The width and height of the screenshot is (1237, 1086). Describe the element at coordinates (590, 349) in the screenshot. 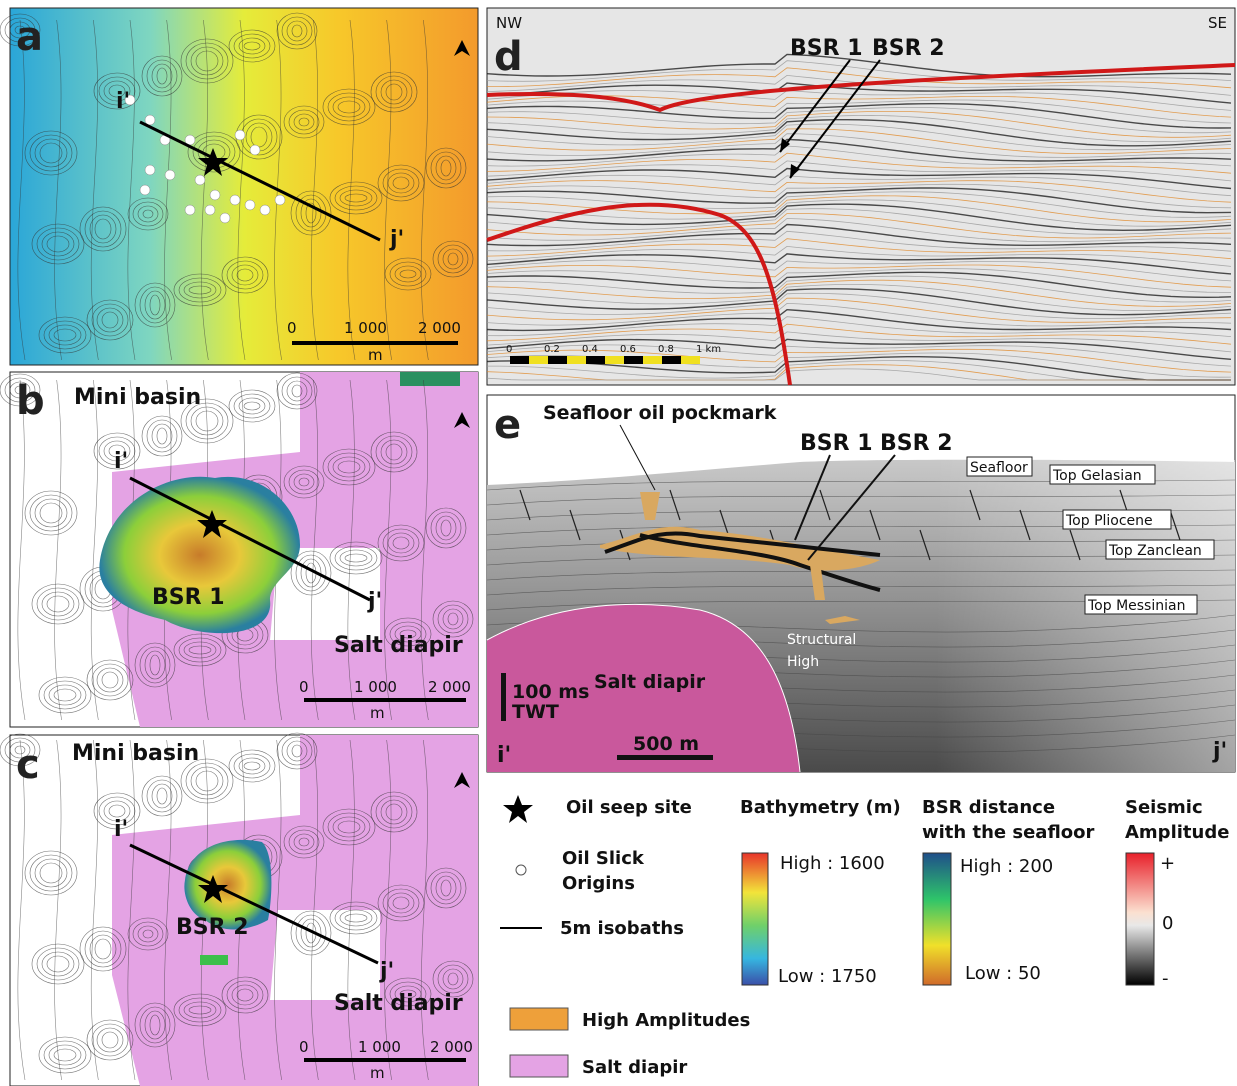

I see `label: 0.4` at that location.